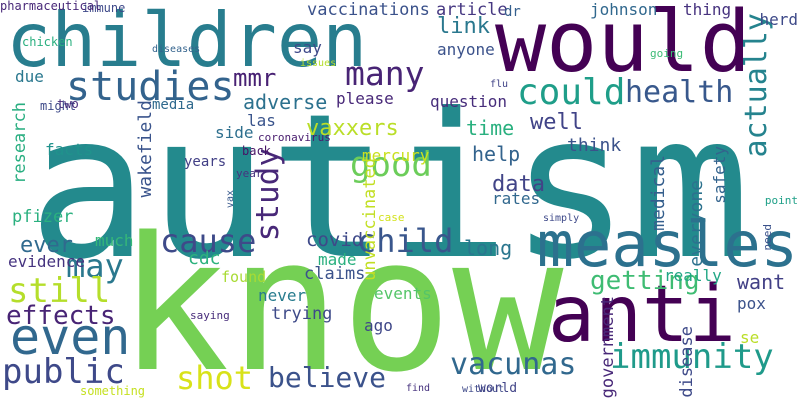  What do you see at coordinates (469, 101) in the screenshot?
I see `cloud-word: question` at bounding box center [469, 101].